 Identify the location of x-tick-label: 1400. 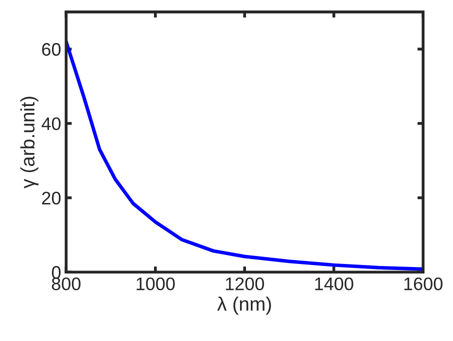
(334, 283).